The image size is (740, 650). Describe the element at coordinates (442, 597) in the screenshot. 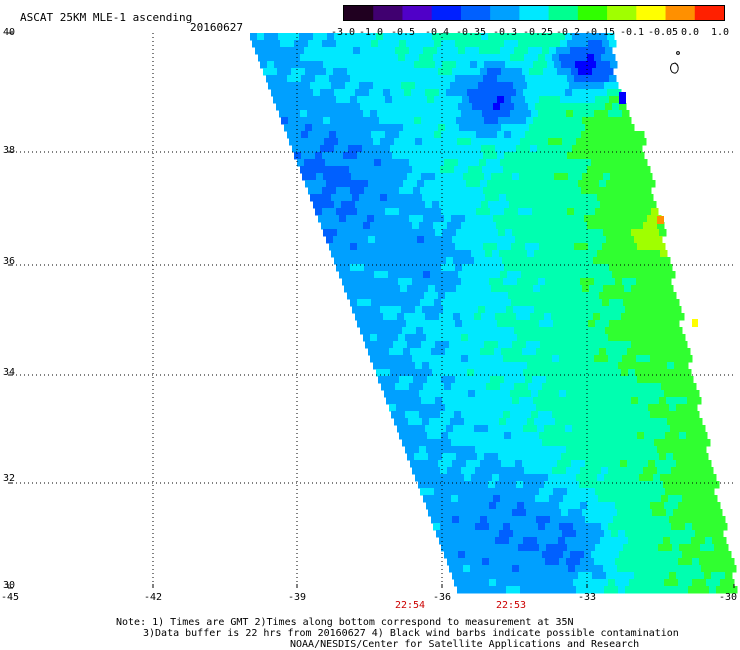

I see `lon-label-36: -36` at that location.